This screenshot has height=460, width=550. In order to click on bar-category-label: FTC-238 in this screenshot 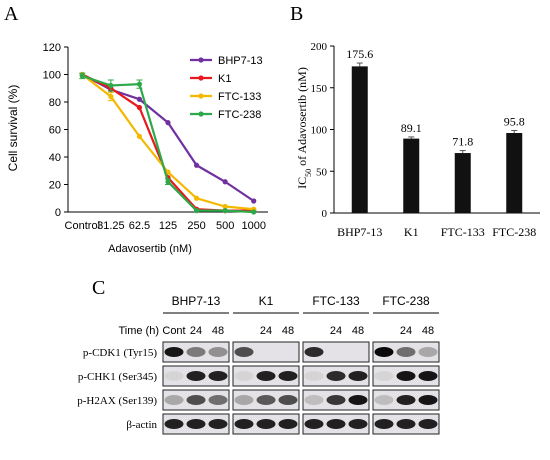, I will do `click(514, 232)`.